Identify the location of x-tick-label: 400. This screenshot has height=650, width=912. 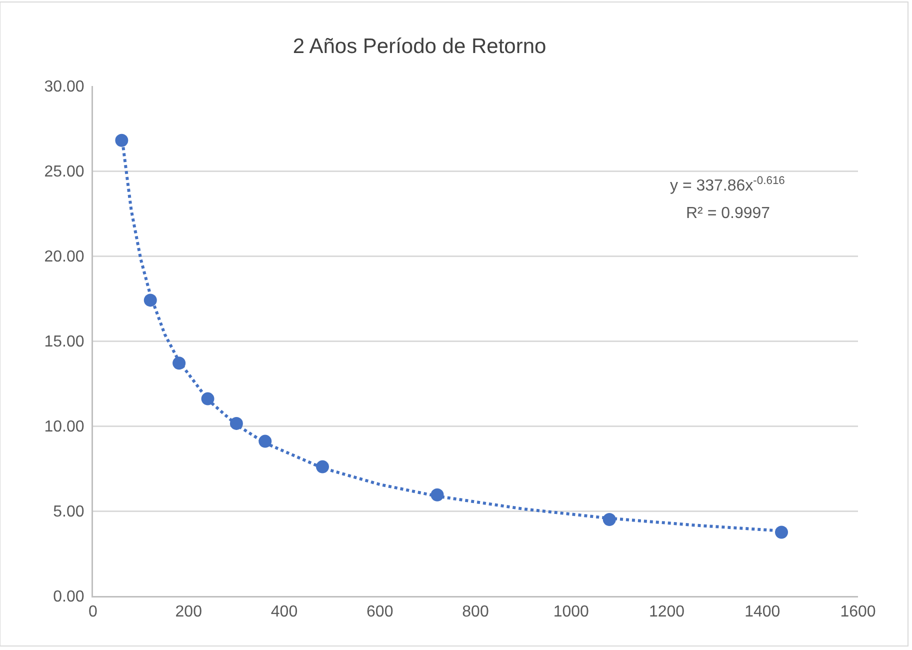
(284, 612).